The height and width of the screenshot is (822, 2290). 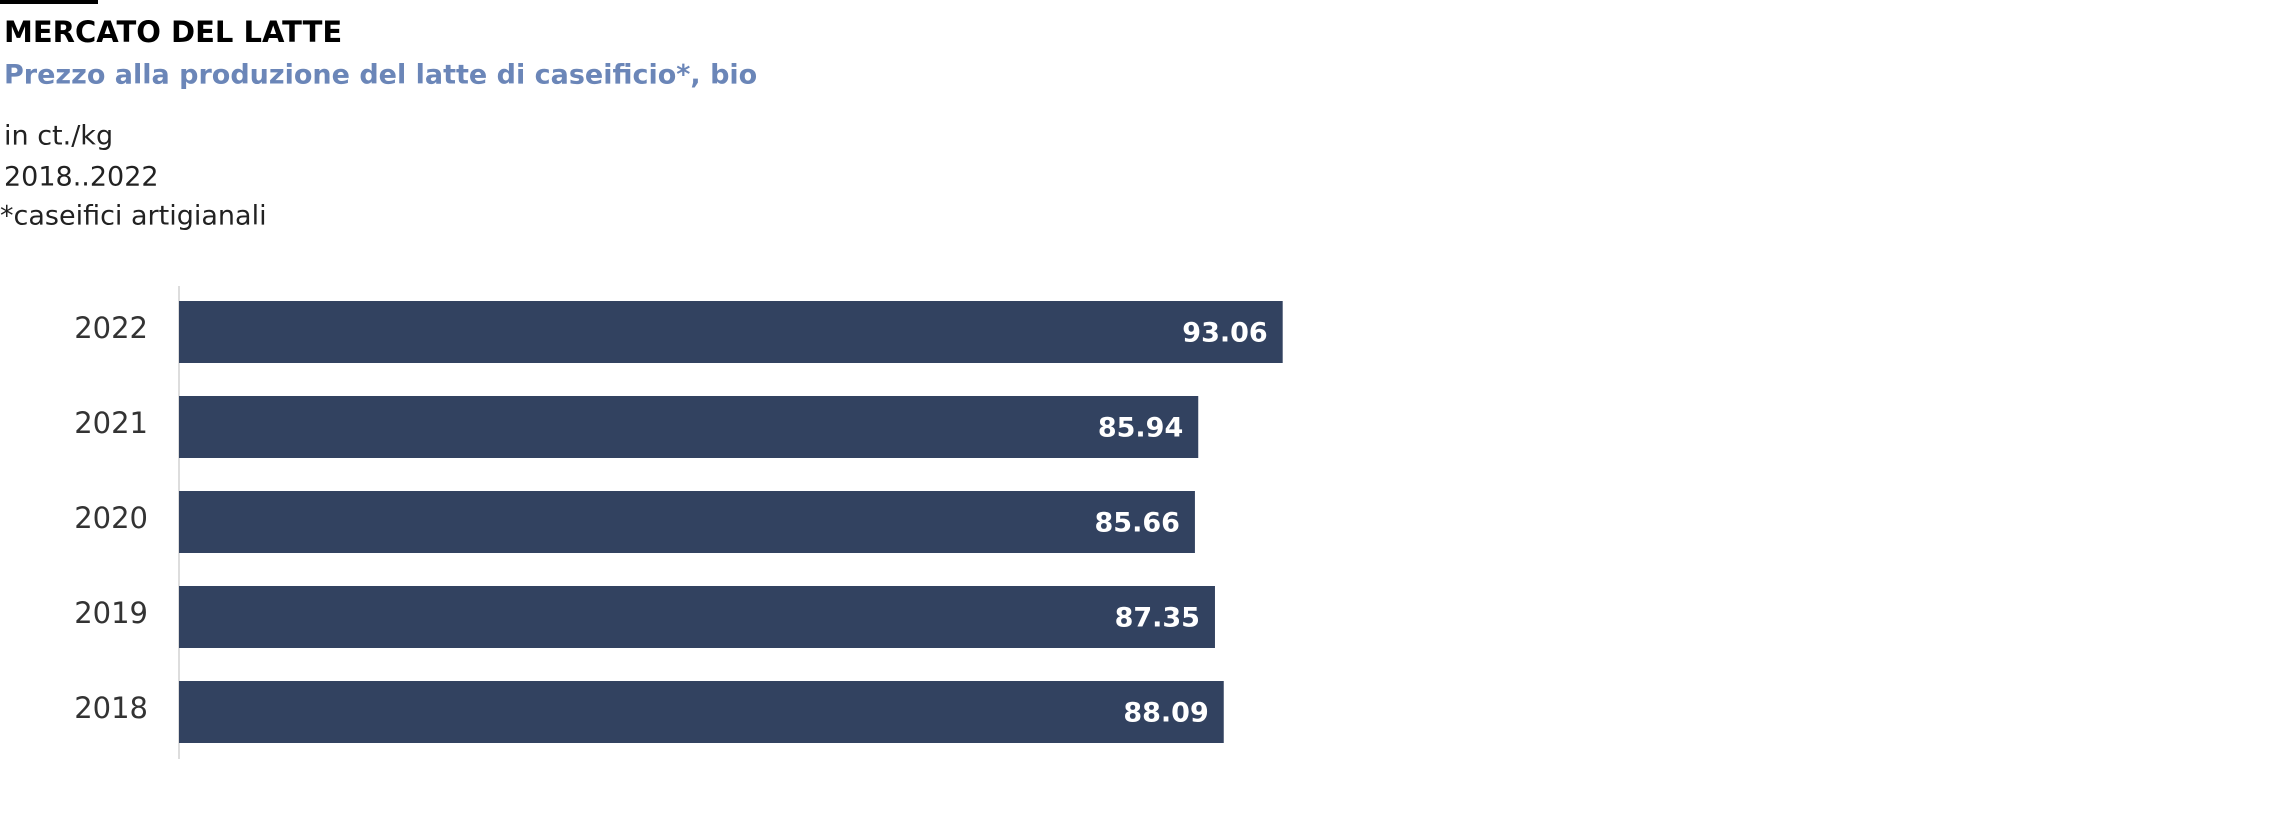 I want to click on value-label: 93.06, so click(x=1224, y=333).